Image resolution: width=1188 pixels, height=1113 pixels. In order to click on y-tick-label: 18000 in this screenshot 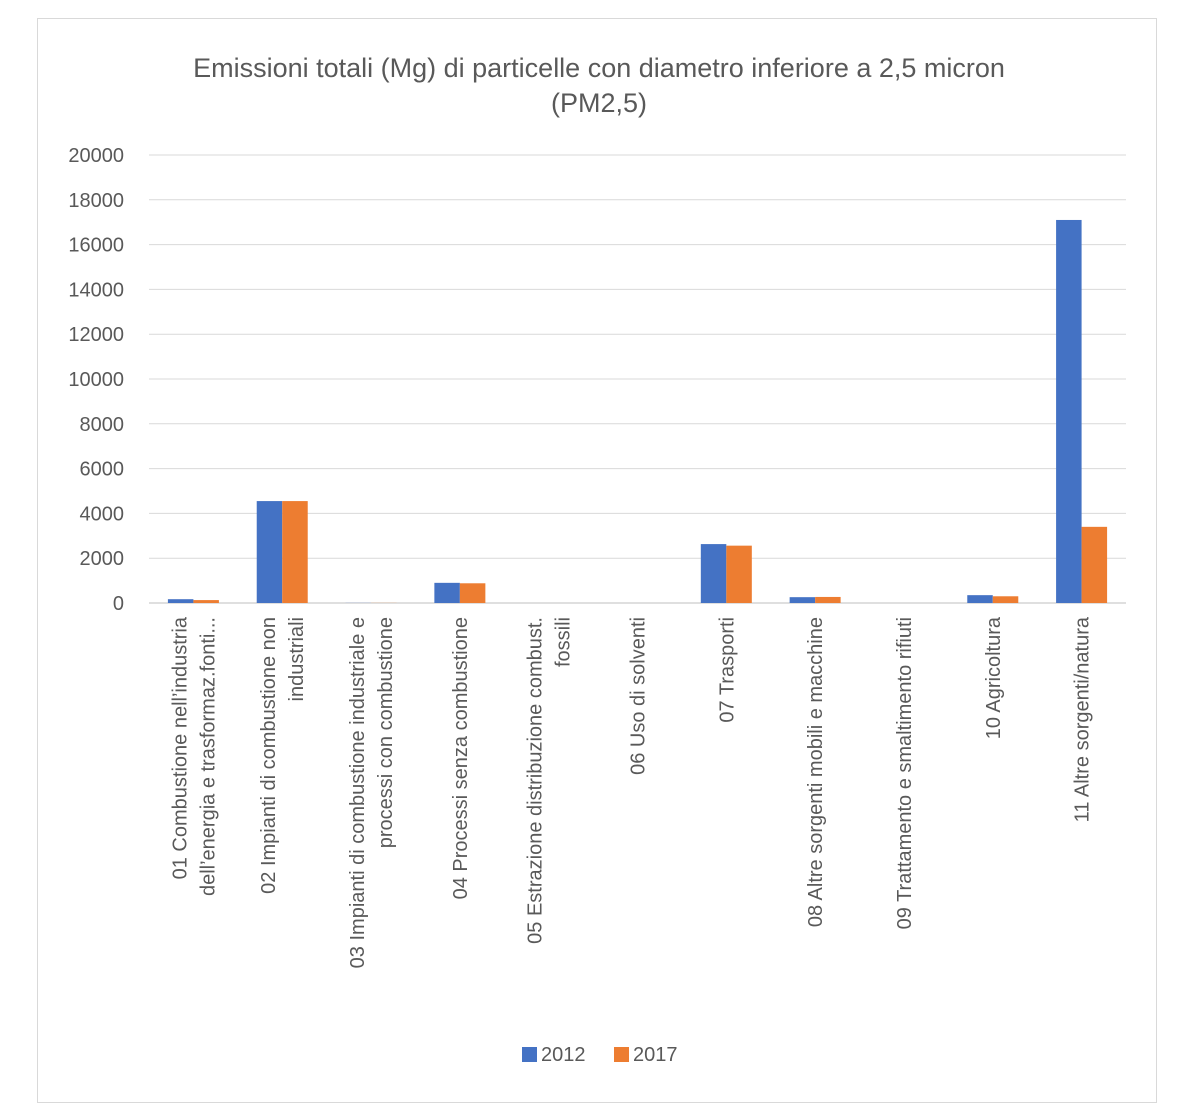, I will do `click(96, 201)`.